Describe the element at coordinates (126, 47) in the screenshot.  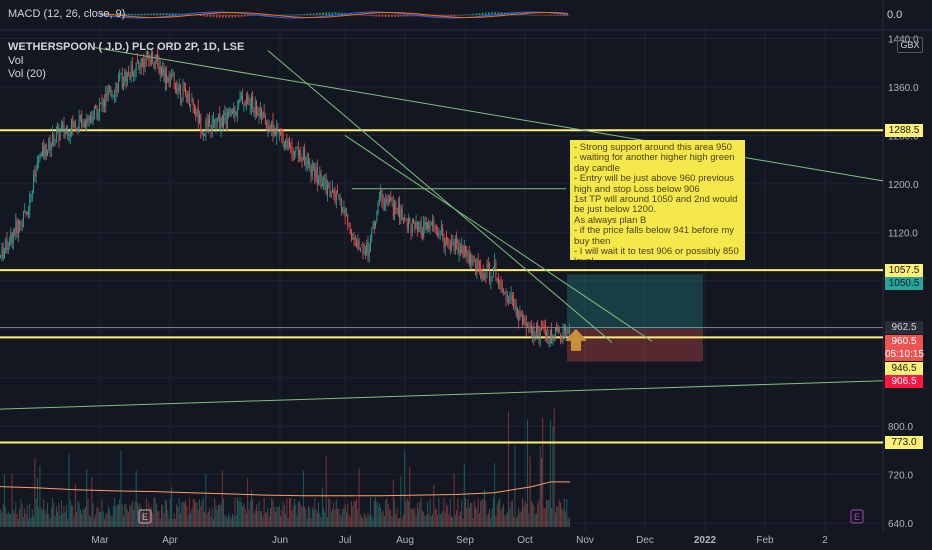
I see `symbol-title: WETHERSPOON ( J.D.) PLC ORD 2P, 1D, LSE` at that location.